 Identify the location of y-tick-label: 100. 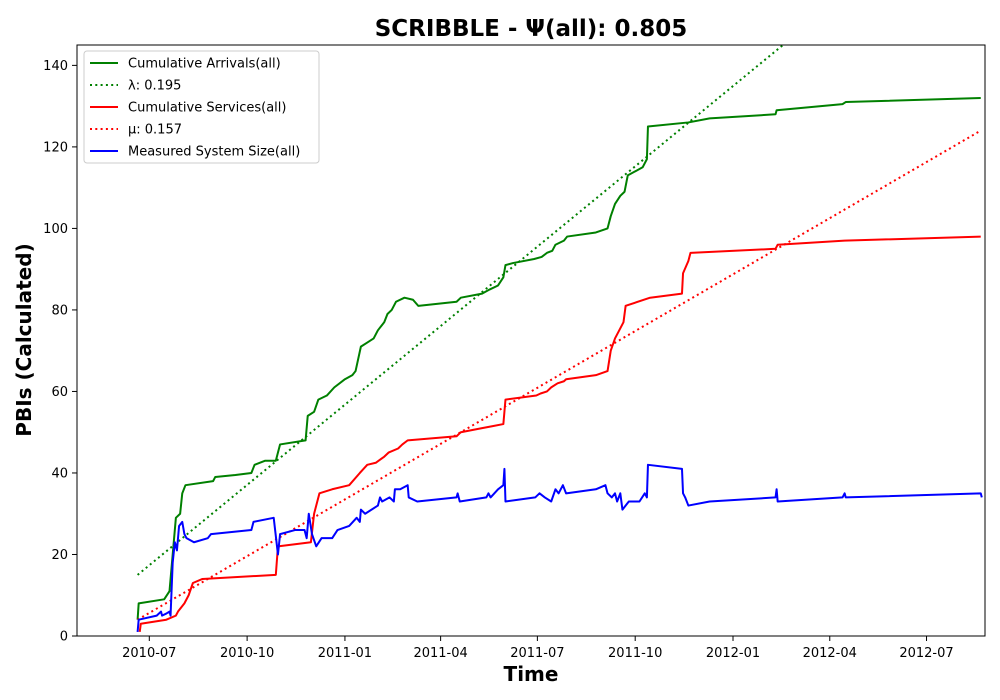
(55, 229).